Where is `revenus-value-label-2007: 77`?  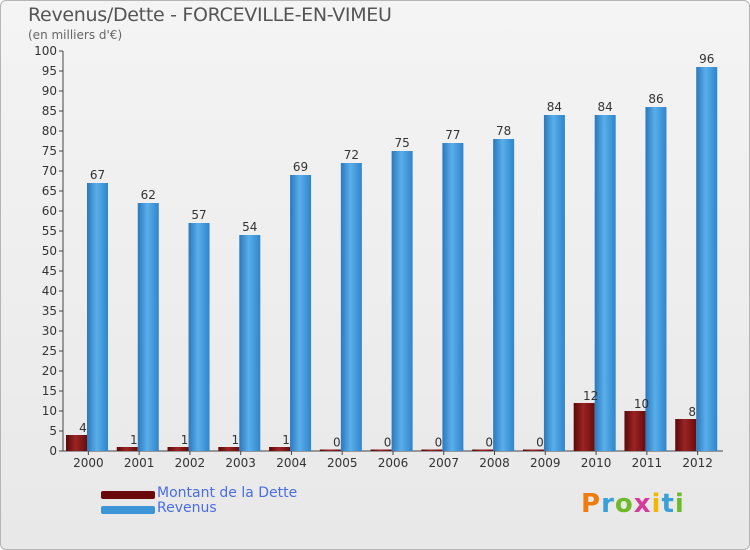 revenus-value-label-2007: 77 is located at coordinates (452, 135).